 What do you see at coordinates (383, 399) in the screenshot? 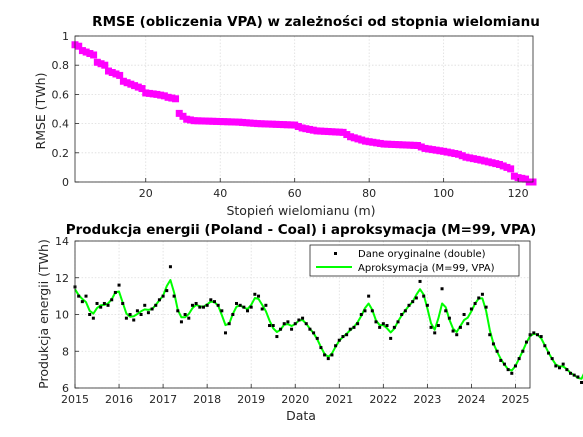
I see `energy-x-tick-label-7: 2022` at bounding box center [383, 399].